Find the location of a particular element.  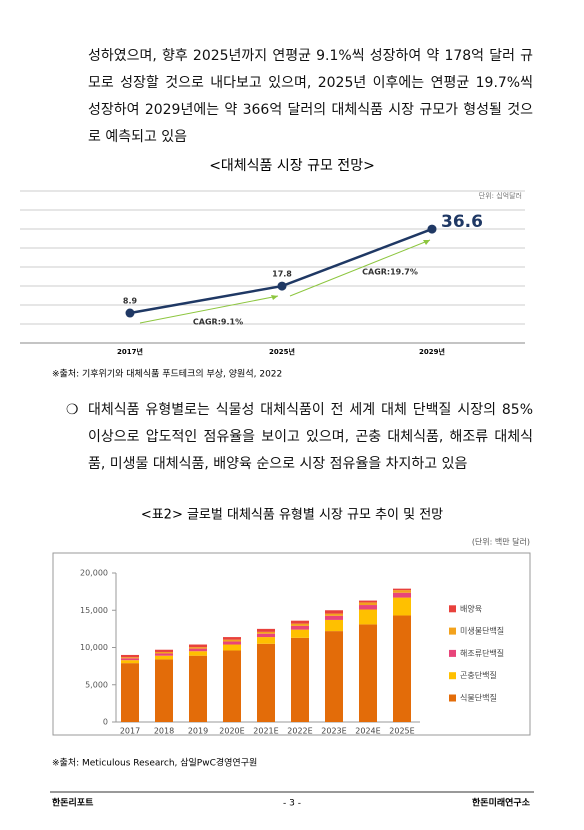

source: ※출처: 기후위기와 대체식품 푸드테크의 부상, 양원석, 2022 is located at coordinates (167, 374).